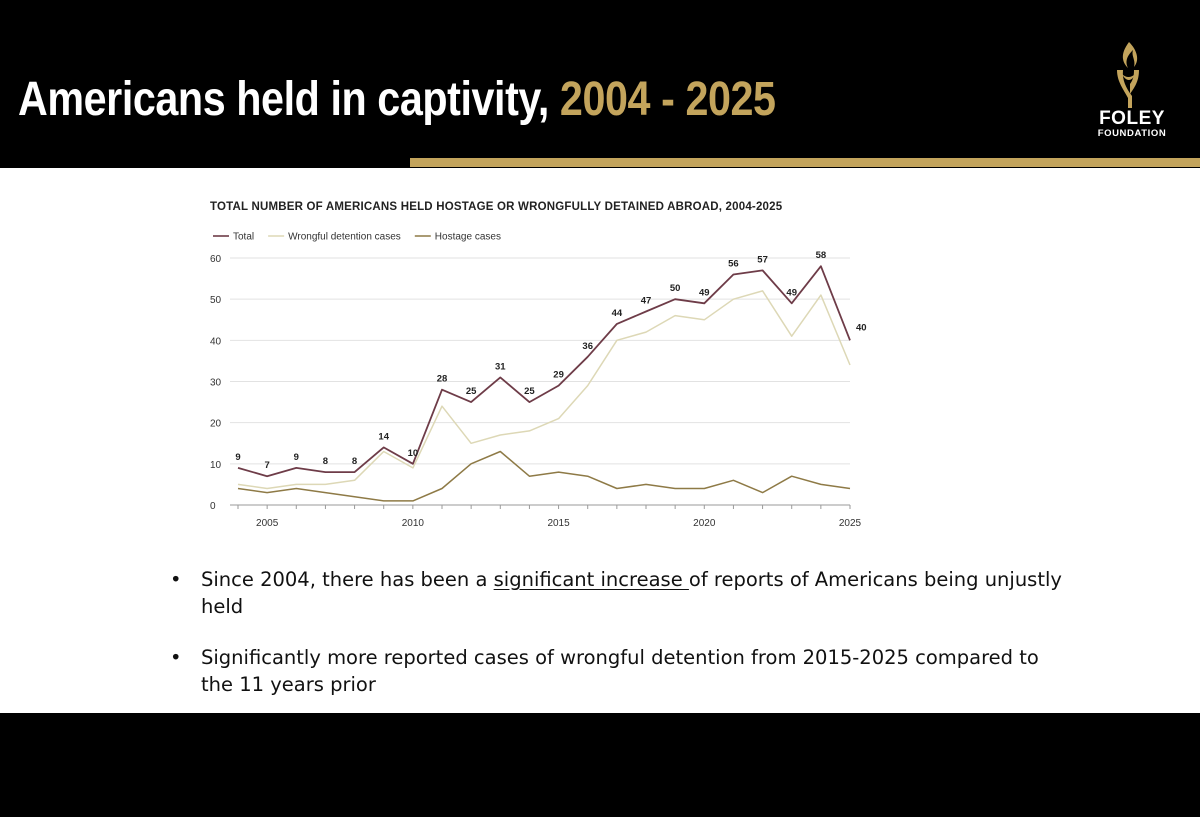  I want to click on x-tick-label: 2025, so click(850, 523).